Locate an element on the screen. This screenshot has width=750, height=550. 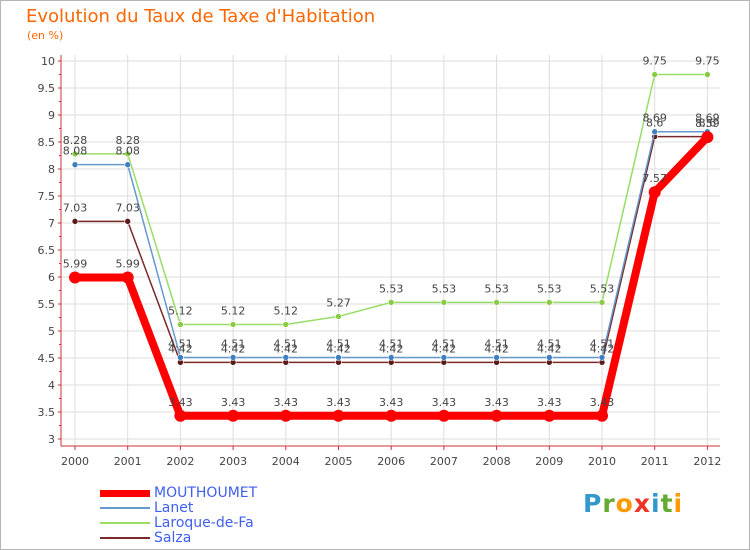
y-tick-label: 3 is located at coordinates (51, 439).